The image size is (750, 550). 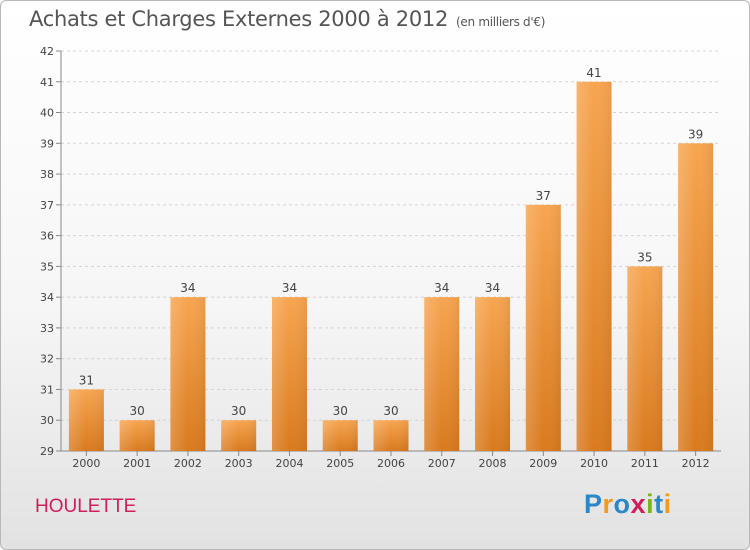 I want to click on logo-letter: r, so click(x=608, y=504).